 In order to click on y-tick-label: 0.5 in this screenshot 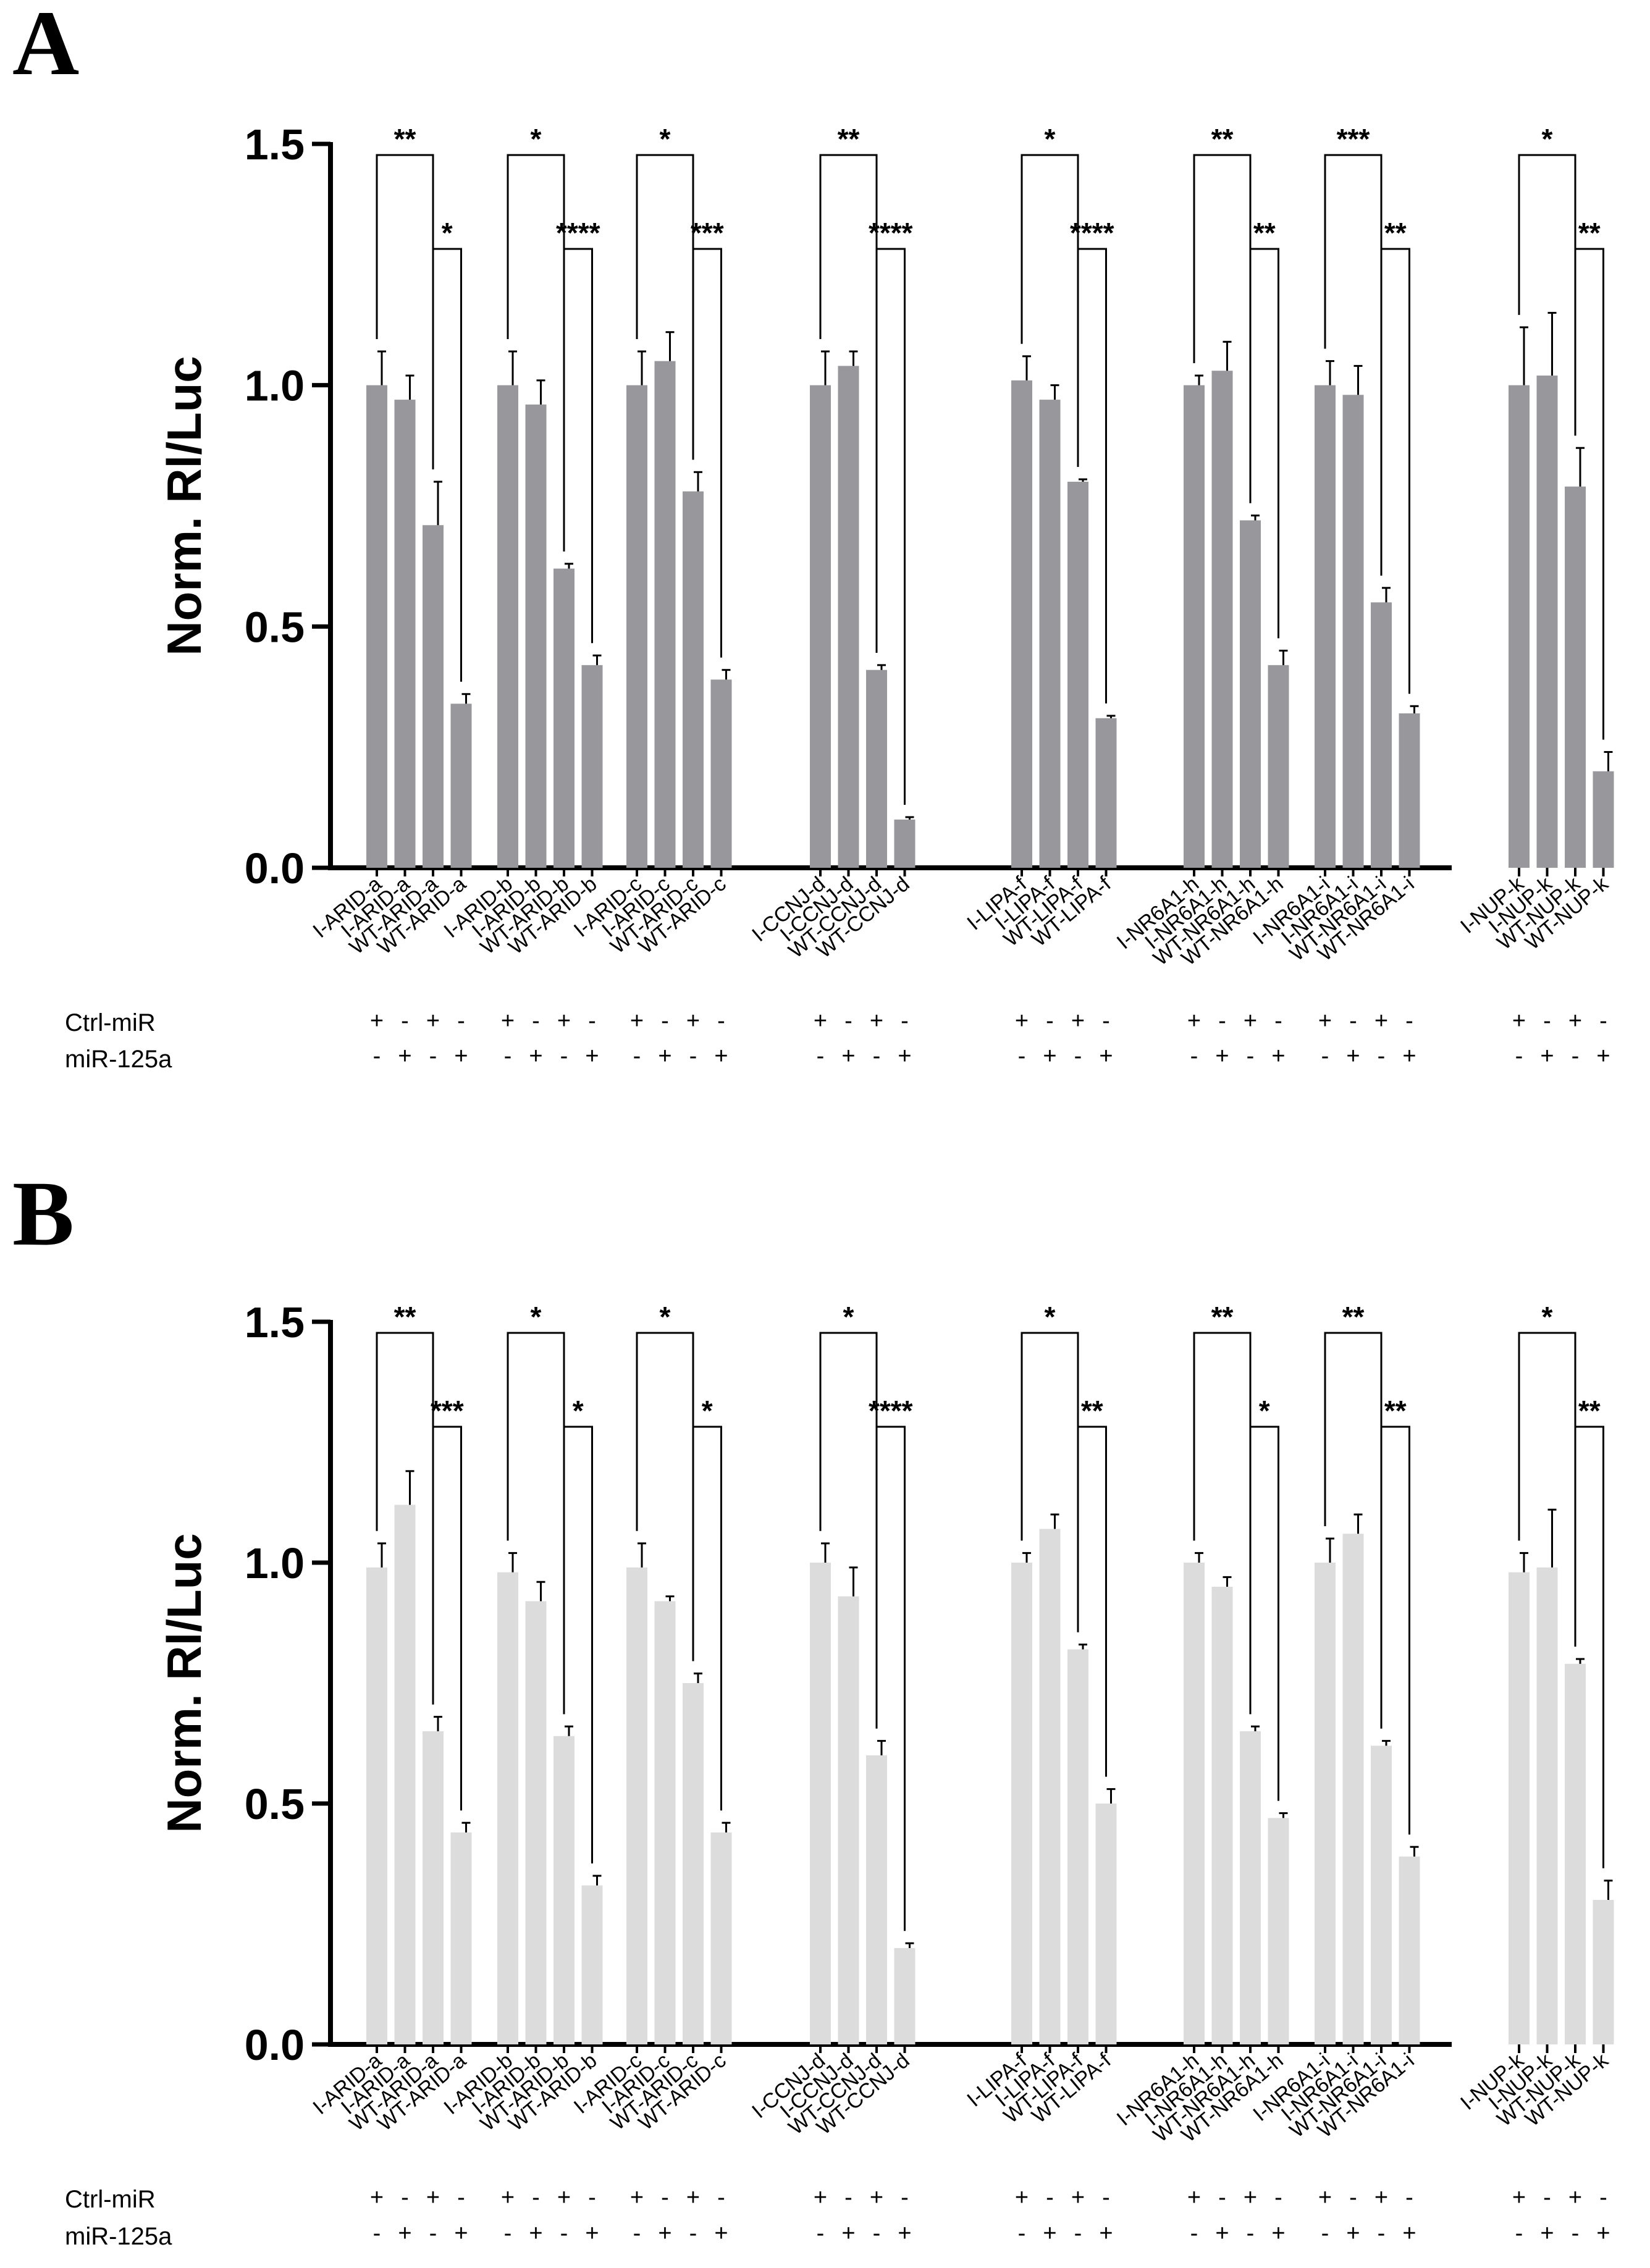, I will do `click(275, 1804)`.